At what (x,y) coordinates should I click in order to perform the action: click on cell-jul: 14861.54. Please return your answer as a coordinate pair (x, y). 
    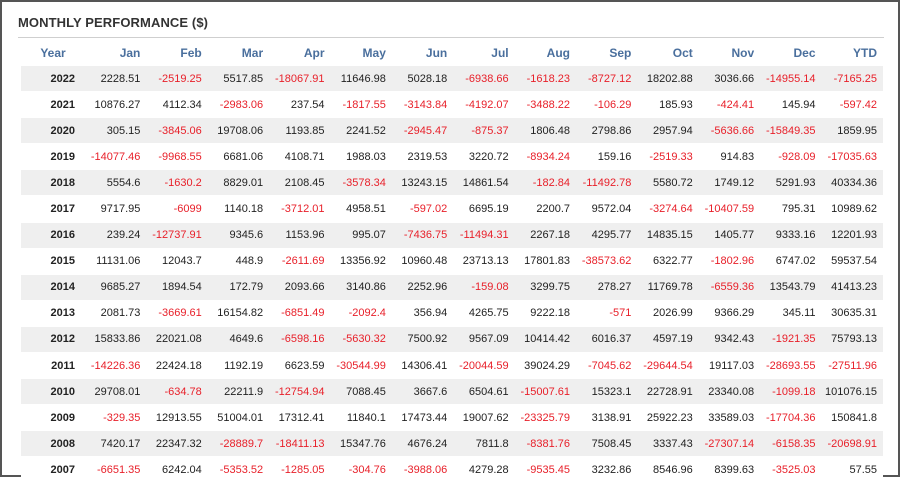
    Looking at the image, I should click on (484, 183).